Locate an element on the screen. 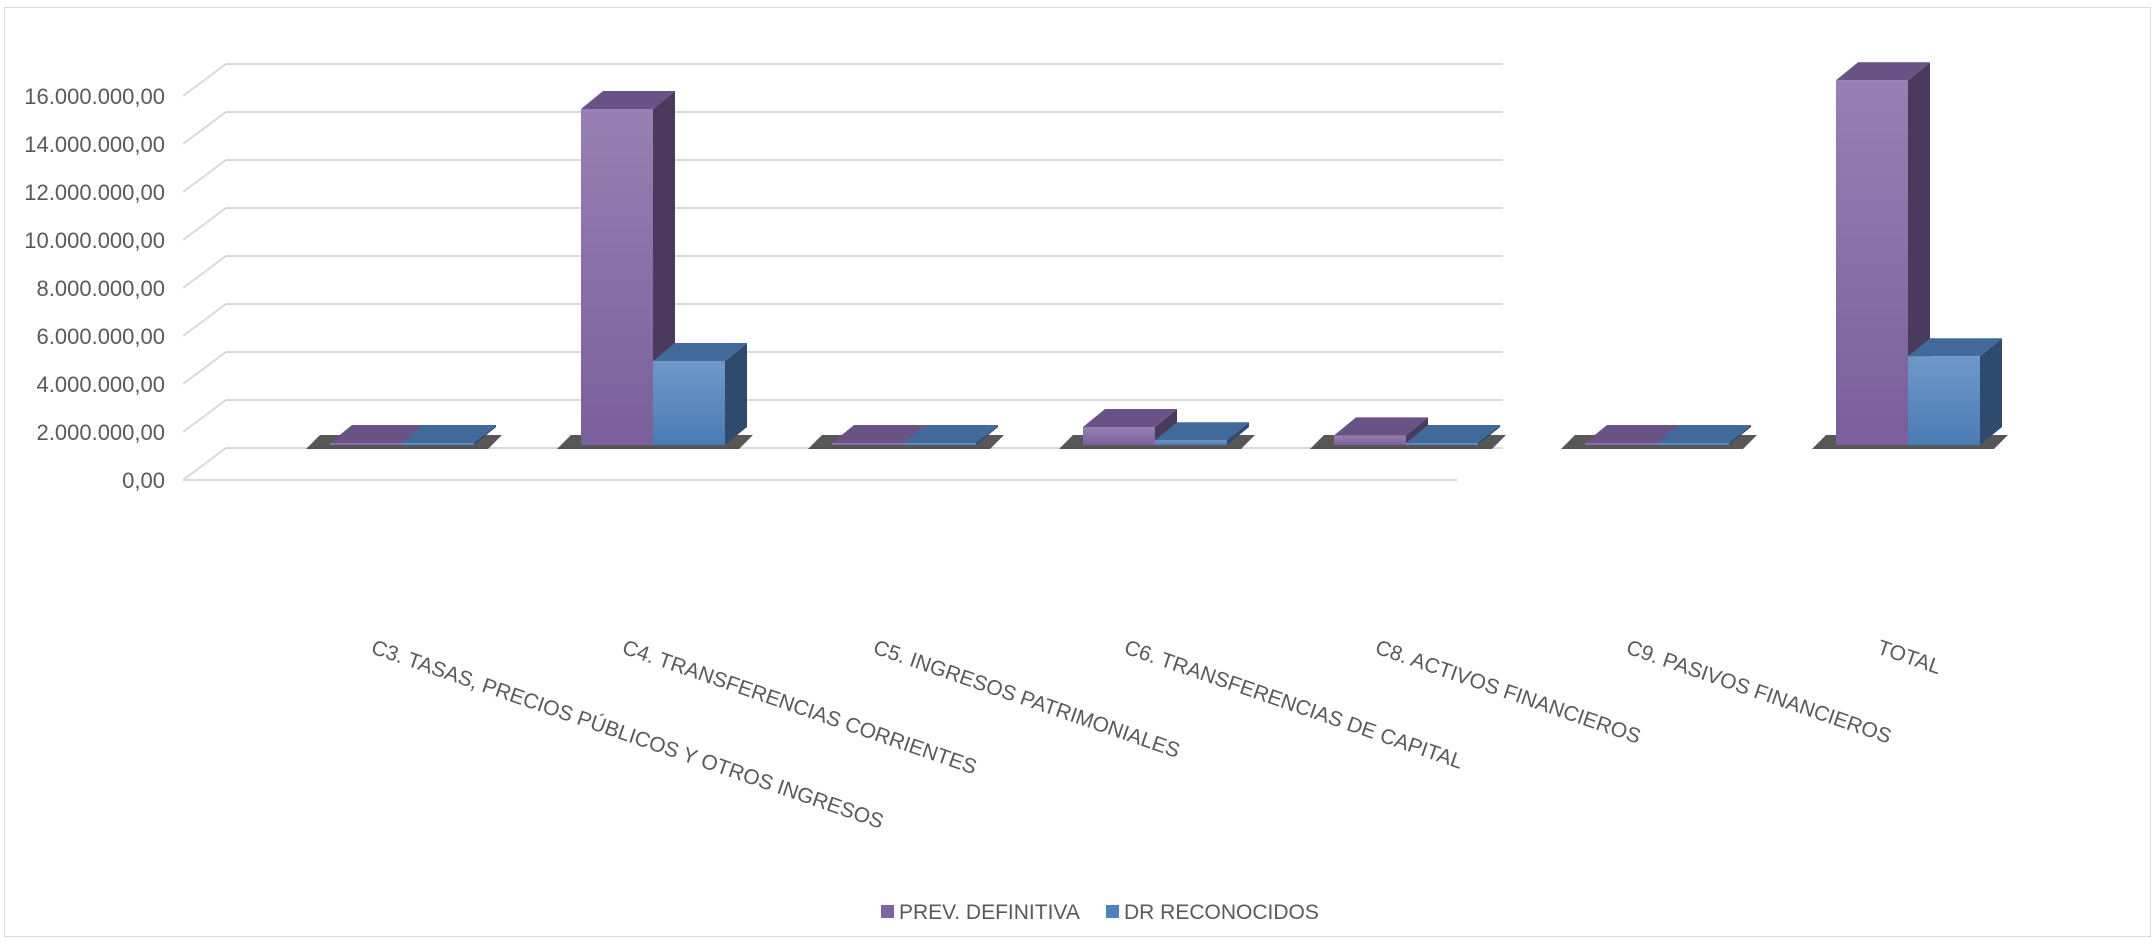 Image resolution: width=2156 pixels, height=942 pixels. x-tick-label: C8. ACTIVOS FINANCIEROS is located at coordinates (1507, 692).